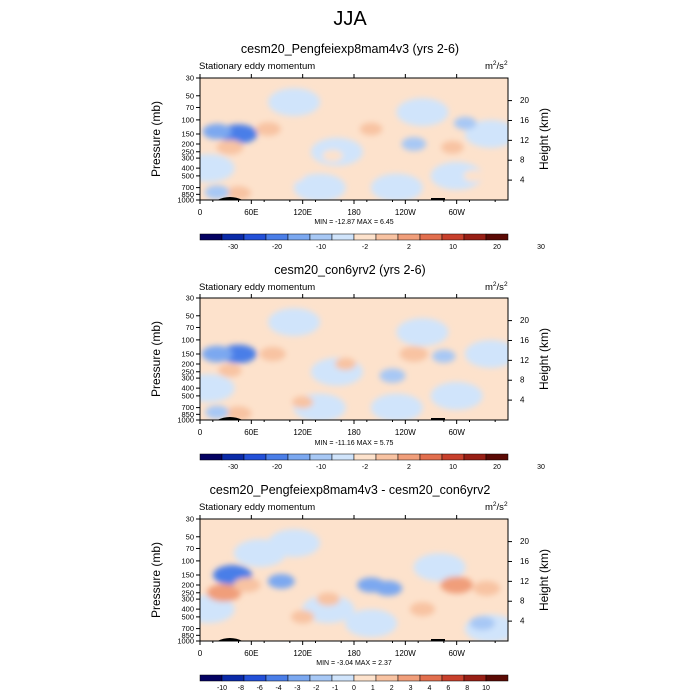 The width and height of the screenshot is (700, 700). Describe the element at coordinates (277, 467) in the screenshot. I see `colorbar-label: -20` at that location.